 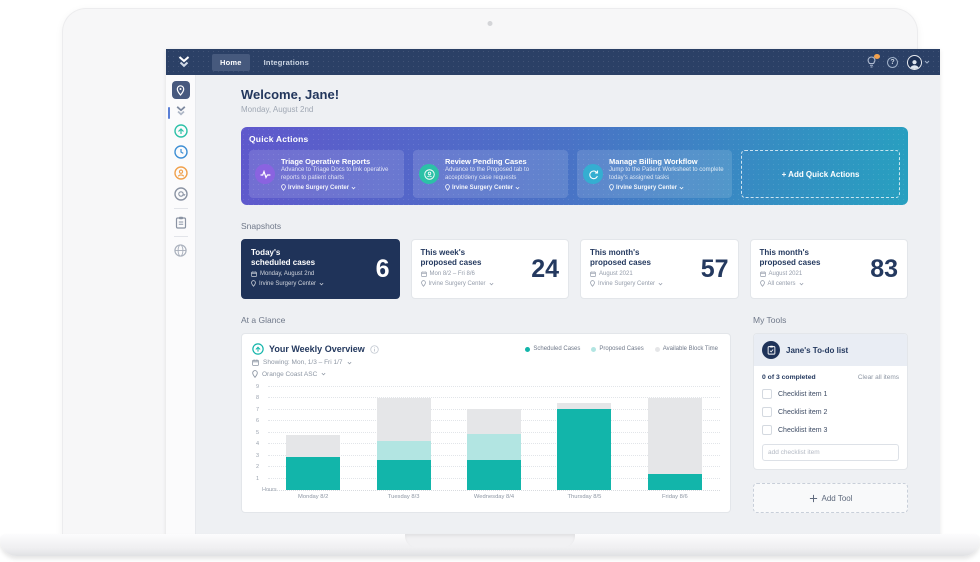 I want to click on sidebar-item-directory, so click(x=180, y=194).